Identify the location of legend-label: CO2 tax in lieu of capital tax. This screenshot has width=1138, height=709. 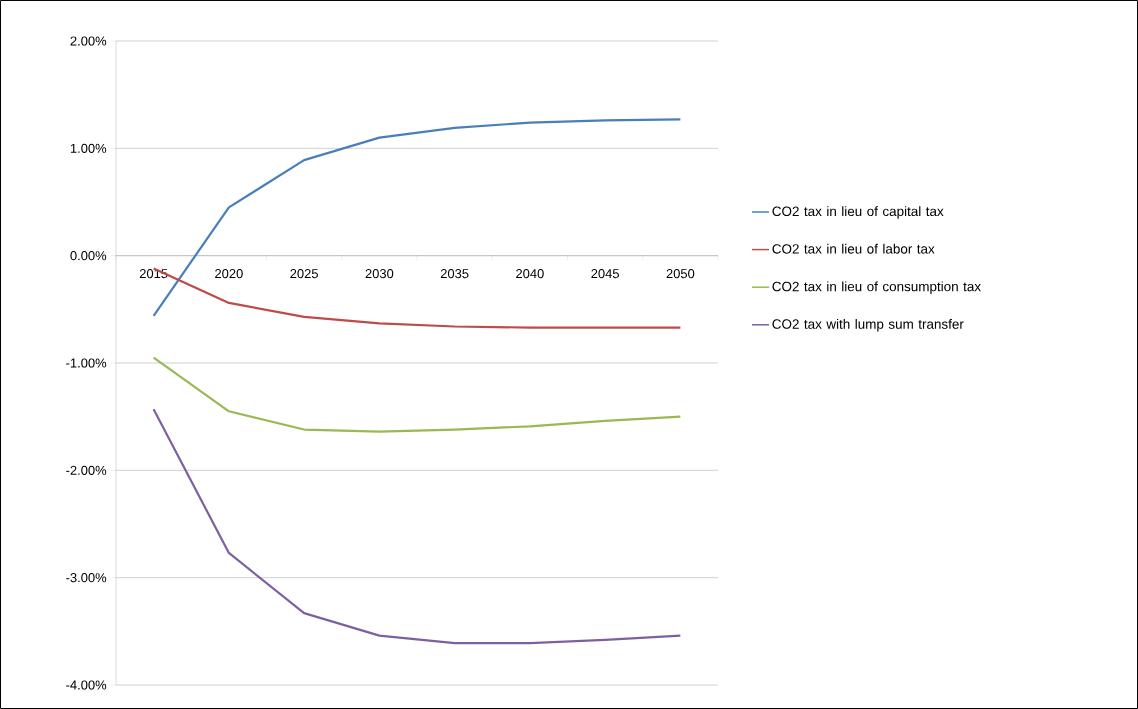
(858, 212).